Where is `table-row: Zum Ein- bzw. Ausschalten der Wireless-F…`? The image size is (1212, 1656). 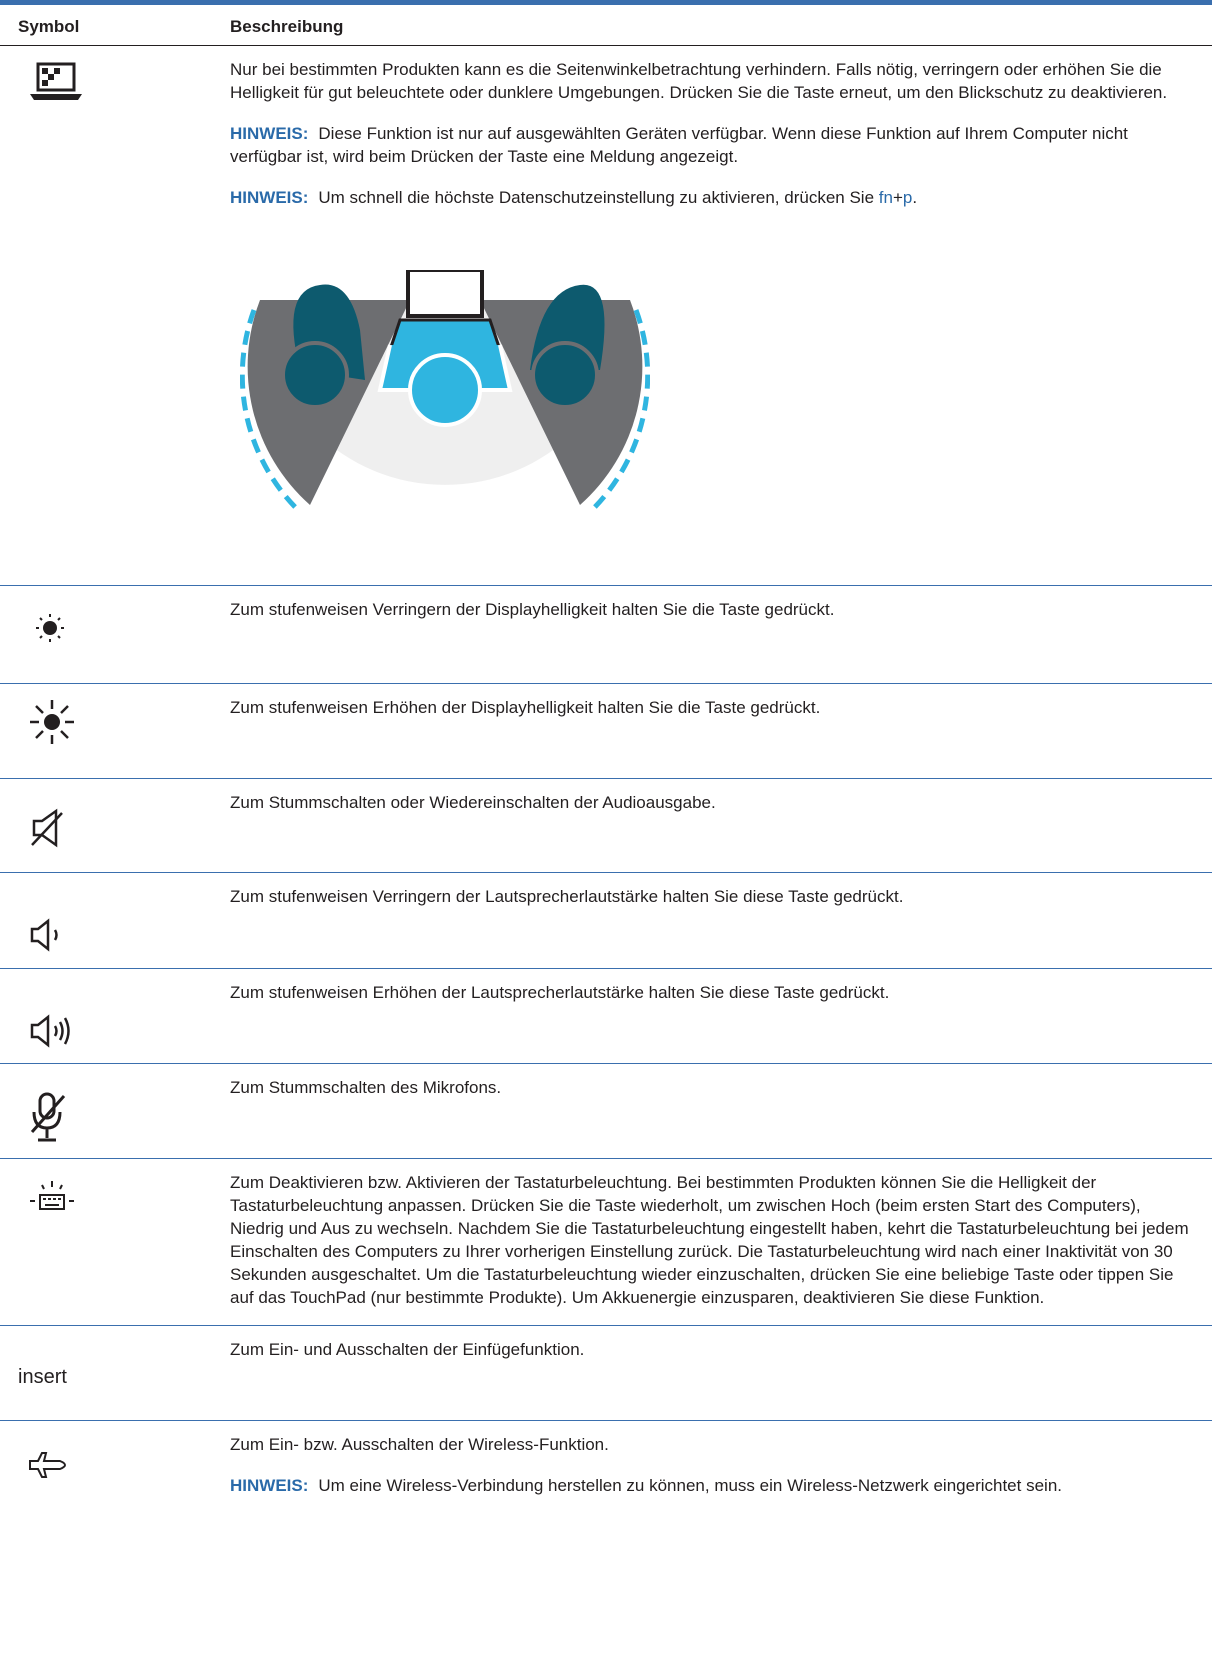 table-row: Zum Ein- bzw. Ausschalten der Wireless-F… is located at coordinates (606, 1538).